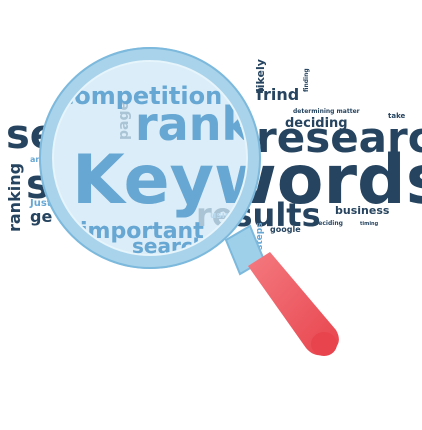 This screenshot has height=430, width=422. What do you see at coordinates (328, 223) in the screenshot?
I see `word-deciding-small: deciding` at bounding box center [328, 223].